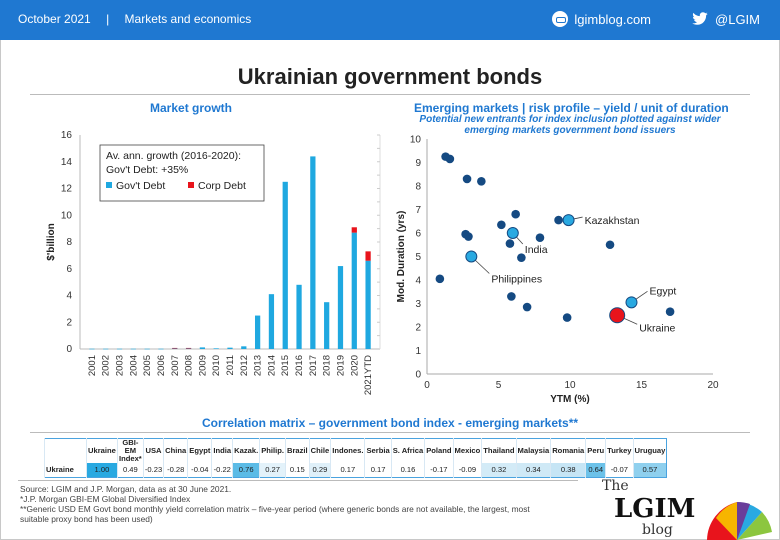 The width and height of the screenshot is (780, 540). What do you see at coordinates (69, 242) in the screenshot?
I see `y-tick-label: 8` at bounding box center [69, 242].